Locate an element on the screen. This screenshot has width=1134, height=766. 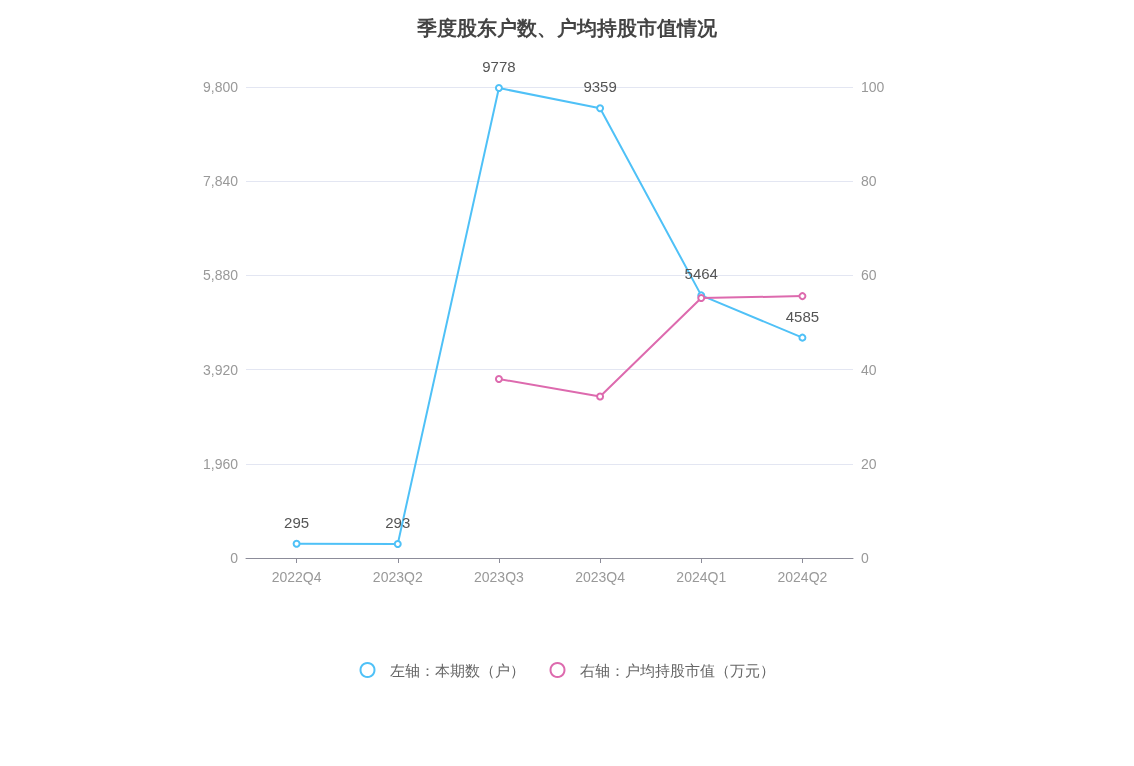
x-tick-label: 2022Q4 is located at coordinates (296, 577).